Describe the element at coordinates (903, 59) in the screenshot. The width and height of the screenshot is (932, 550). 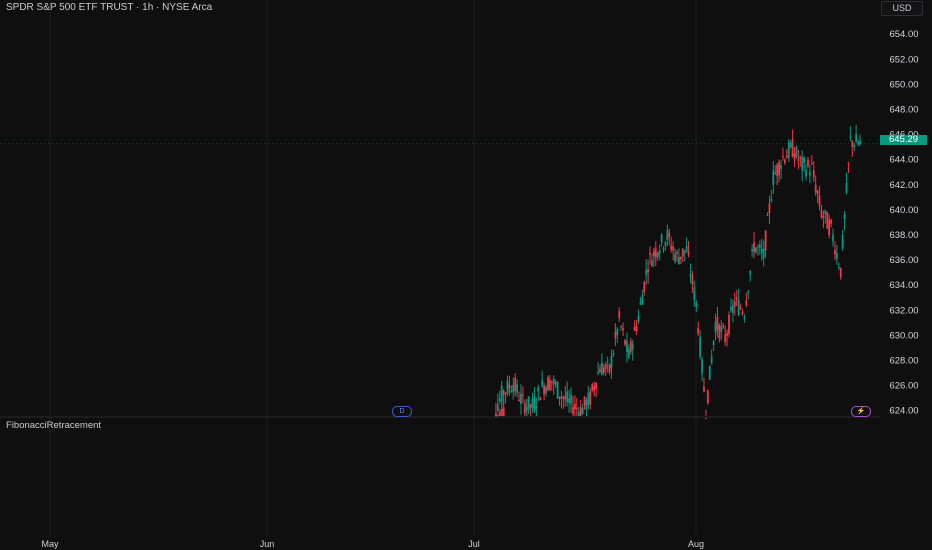
I see `price-axis-label: 652.00` at that location.